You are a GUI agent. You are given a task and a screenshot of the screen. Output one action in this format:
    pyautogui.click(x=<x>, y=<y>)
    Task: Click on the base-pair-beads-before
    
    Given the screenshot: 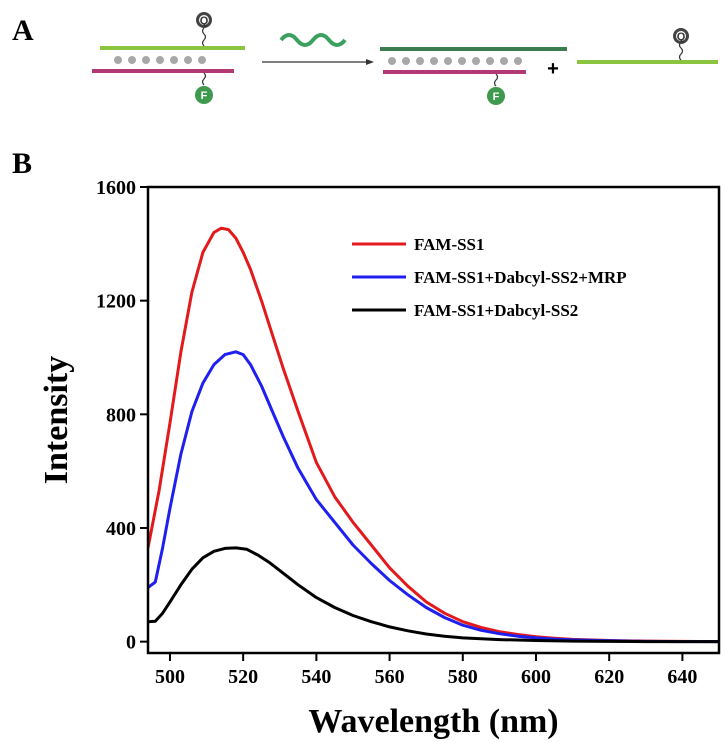 What is the action you would take?
    pyautogui.click(x=160, y=60)
    